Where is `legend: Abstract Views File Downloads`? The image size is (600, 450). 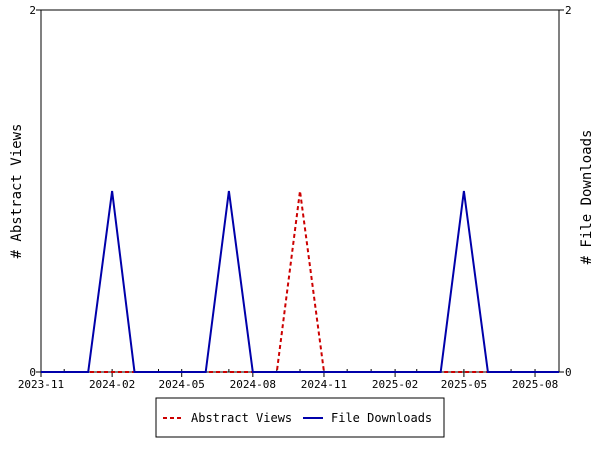
legend: Abstract Views File Downloads is located at coordinates (300, 417).